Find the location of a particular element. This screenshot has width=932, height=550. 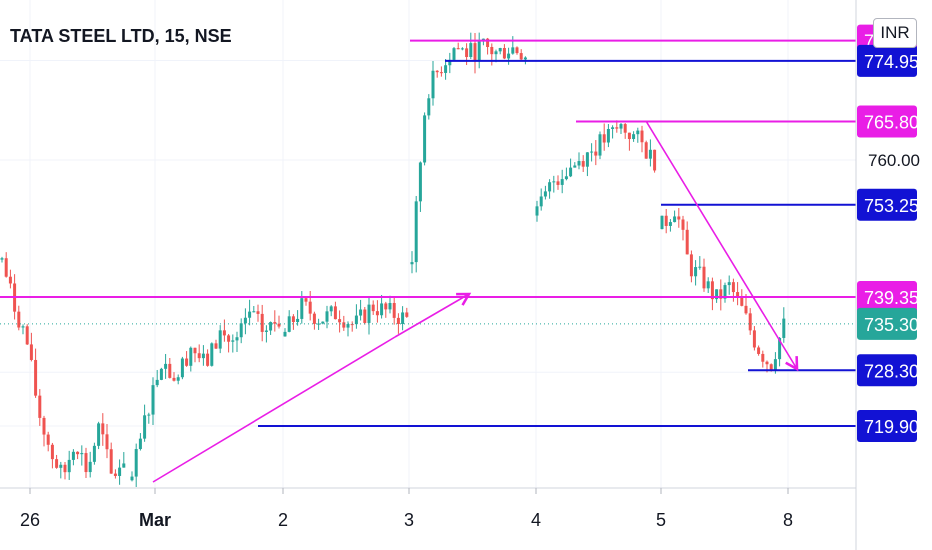

price-label-text: 739.35 is located at coordinates (891, 298).